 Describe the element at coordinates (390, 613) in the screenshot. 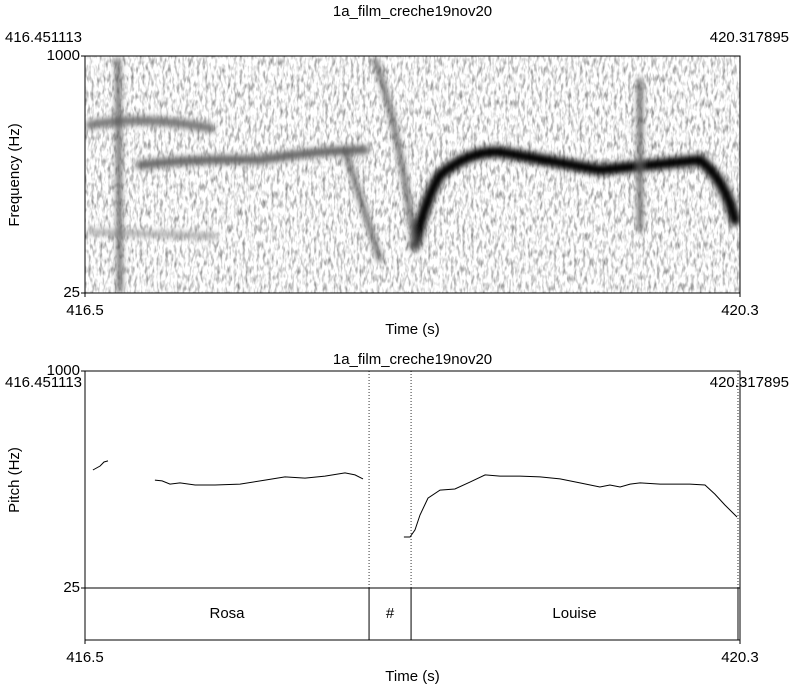

I see `tier-label: #` at that location.